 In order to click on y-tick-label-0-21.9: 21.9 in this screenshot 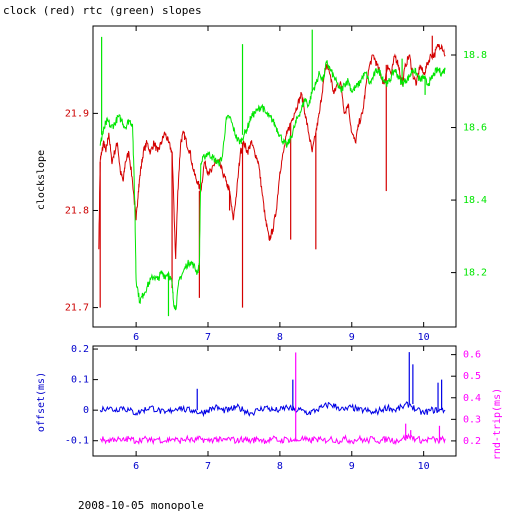, I will do `click(77, 113)`.